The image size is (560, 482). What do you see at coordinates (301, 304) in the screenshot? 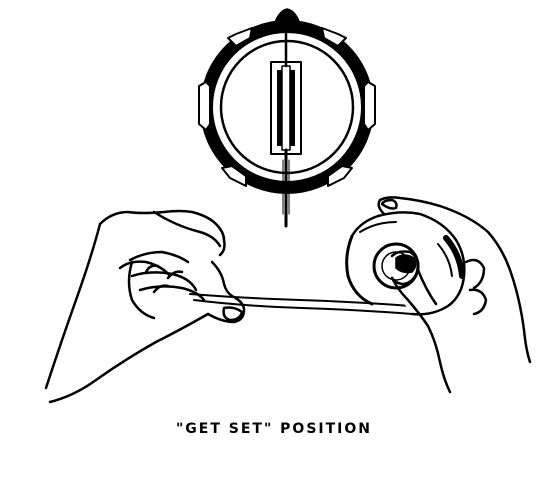
I see `lanyard-strap` at bounding box center [301, 304].